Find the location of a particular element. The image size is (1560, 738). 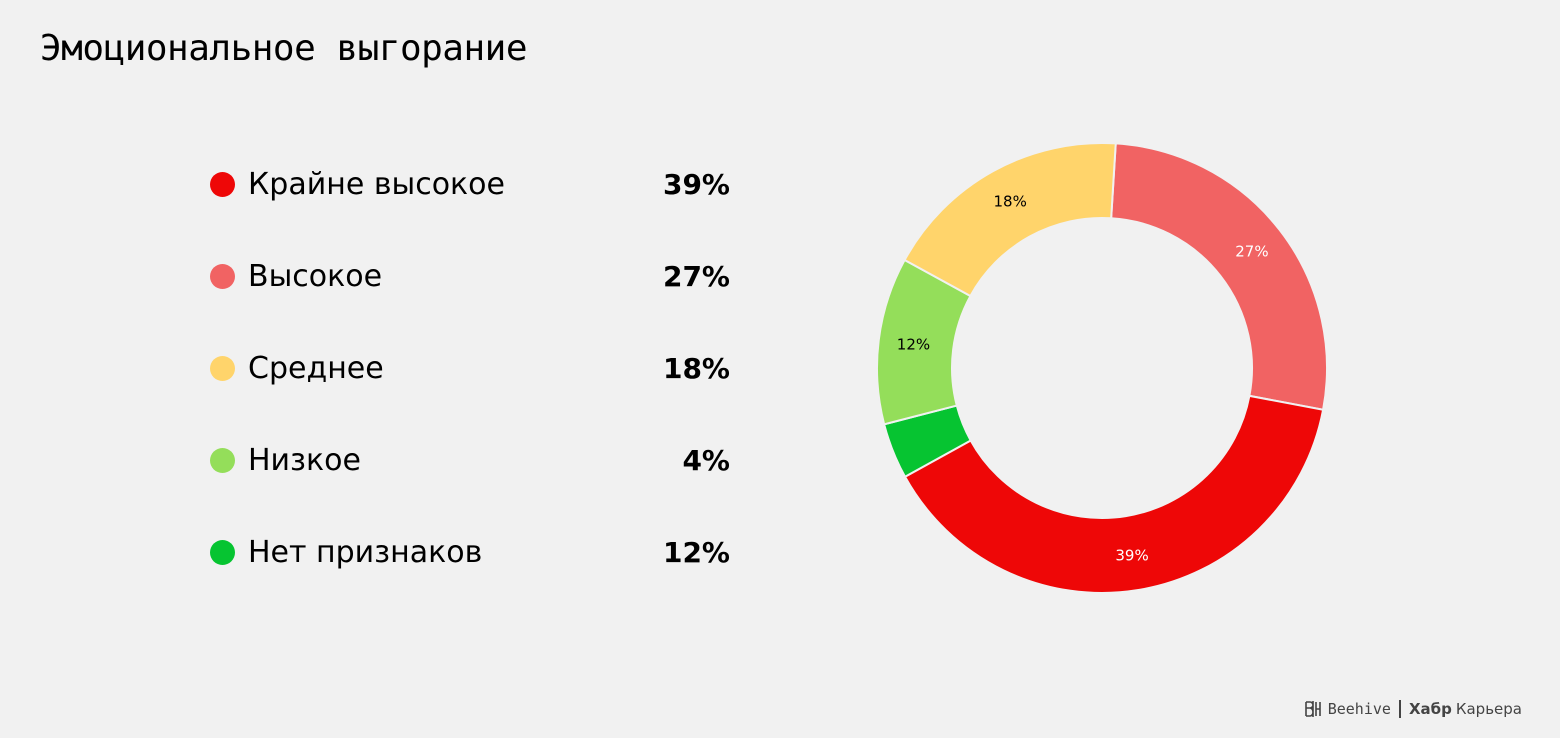

legend-item: Низкое 4% is located at coordinates (475, 482).